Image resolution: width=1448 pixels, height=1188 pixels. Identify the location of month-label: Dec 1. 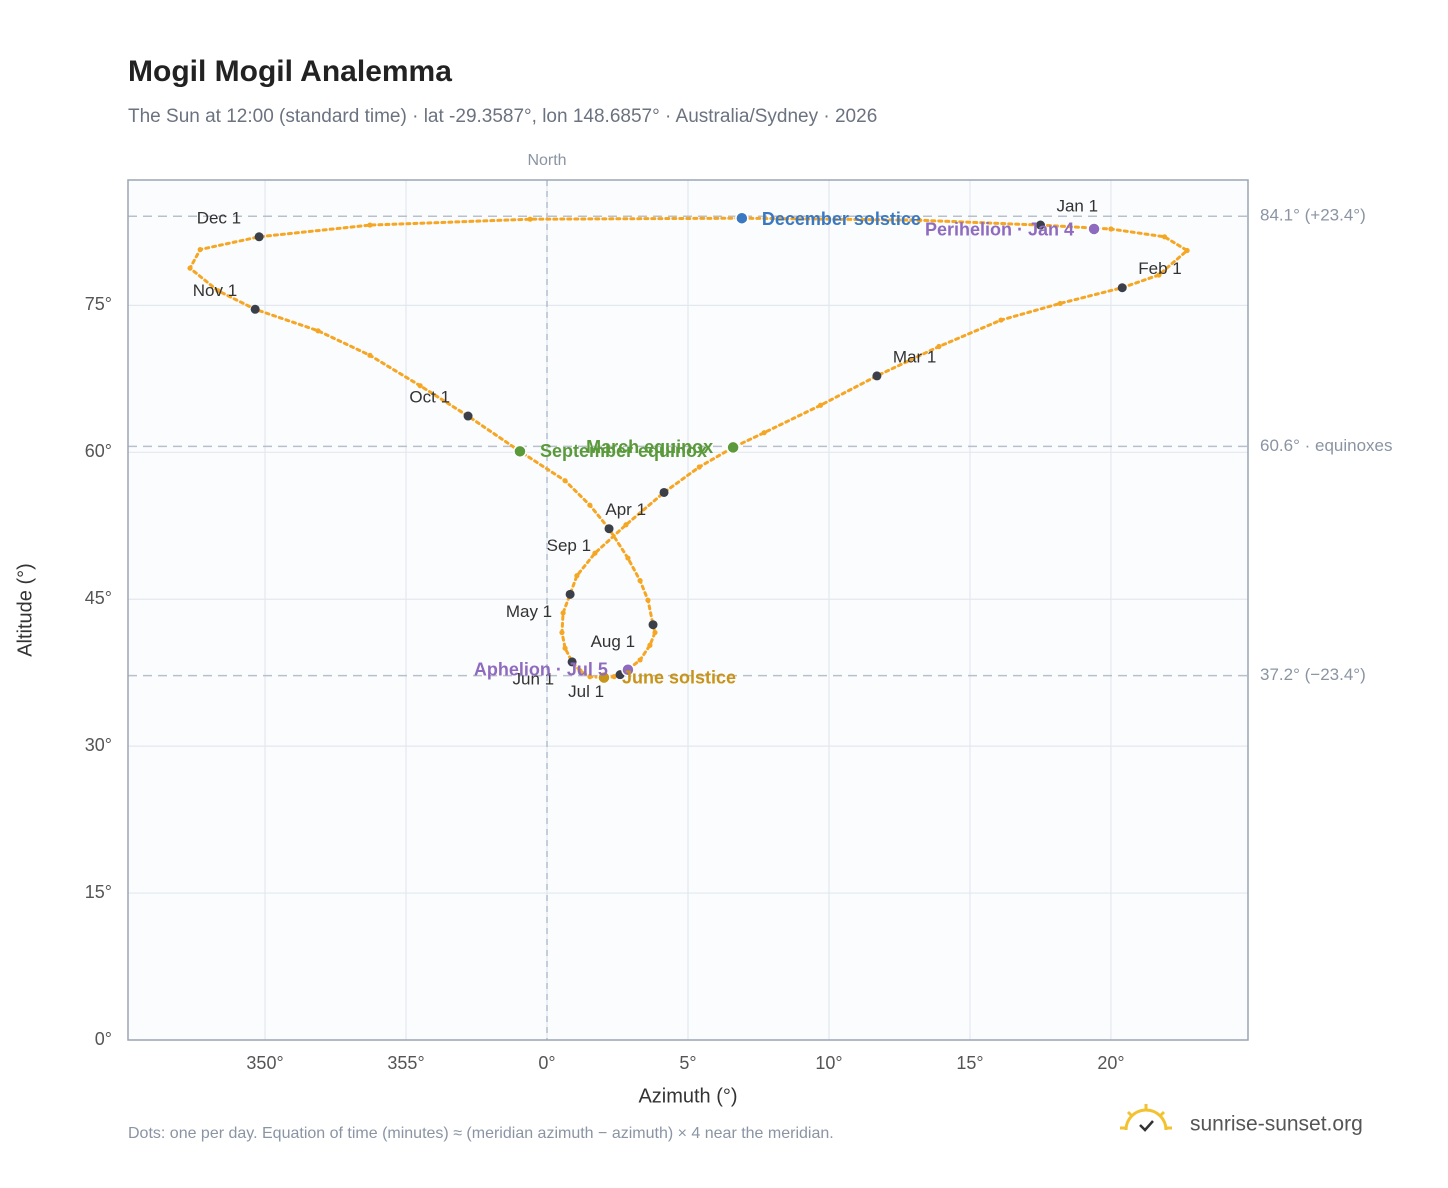
(219, 217).